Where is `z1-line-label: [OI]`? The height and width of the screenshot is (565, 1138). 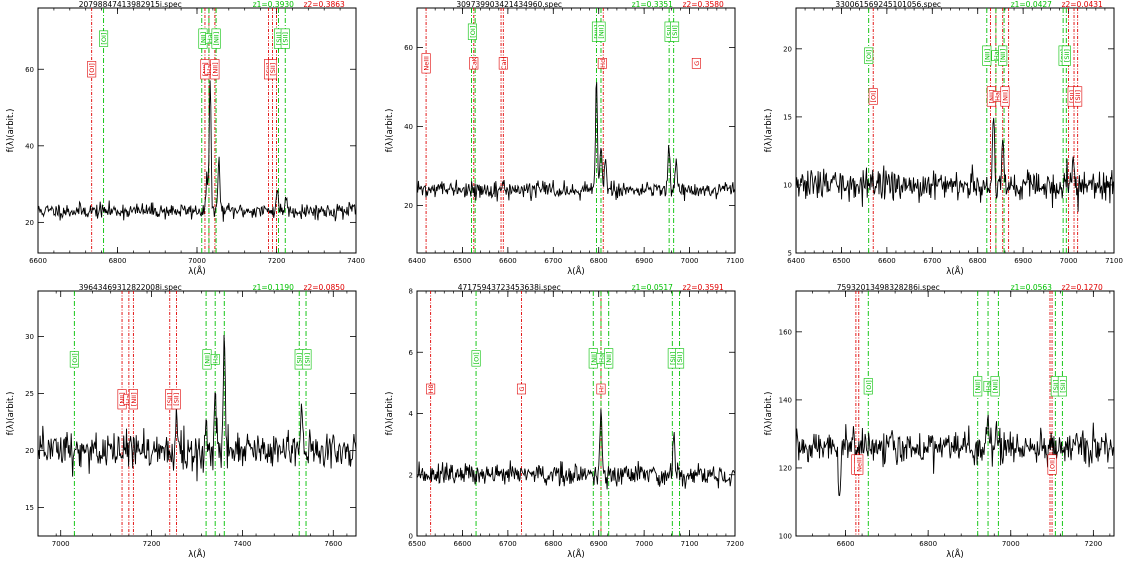
z1-line-label: [OI] is located at coordinates (869, 56).